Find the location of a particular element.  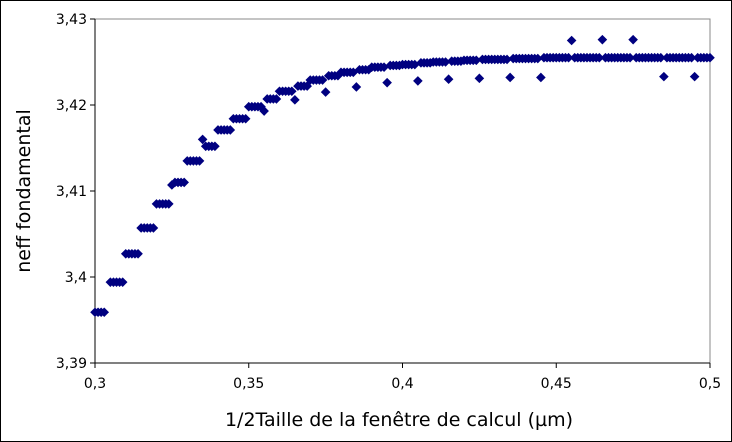

y-tick-label: 3,41 is located at coordinates (71, 192).